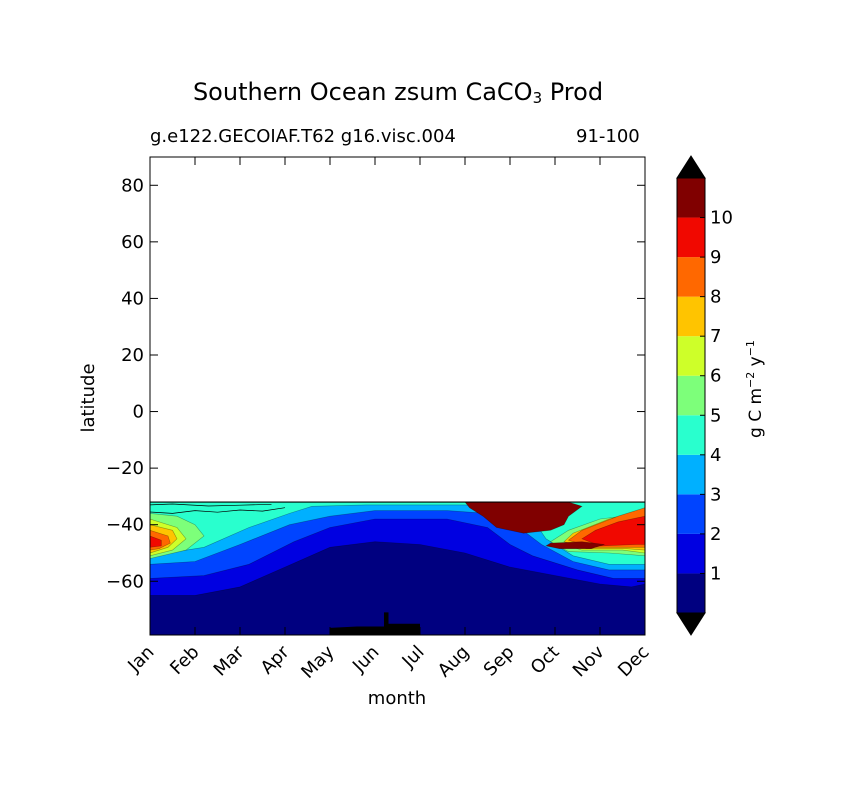 The width and height of the screenshot is (844, 788). I want to click on colorbar-tick-label: 4, so click(715, 455).